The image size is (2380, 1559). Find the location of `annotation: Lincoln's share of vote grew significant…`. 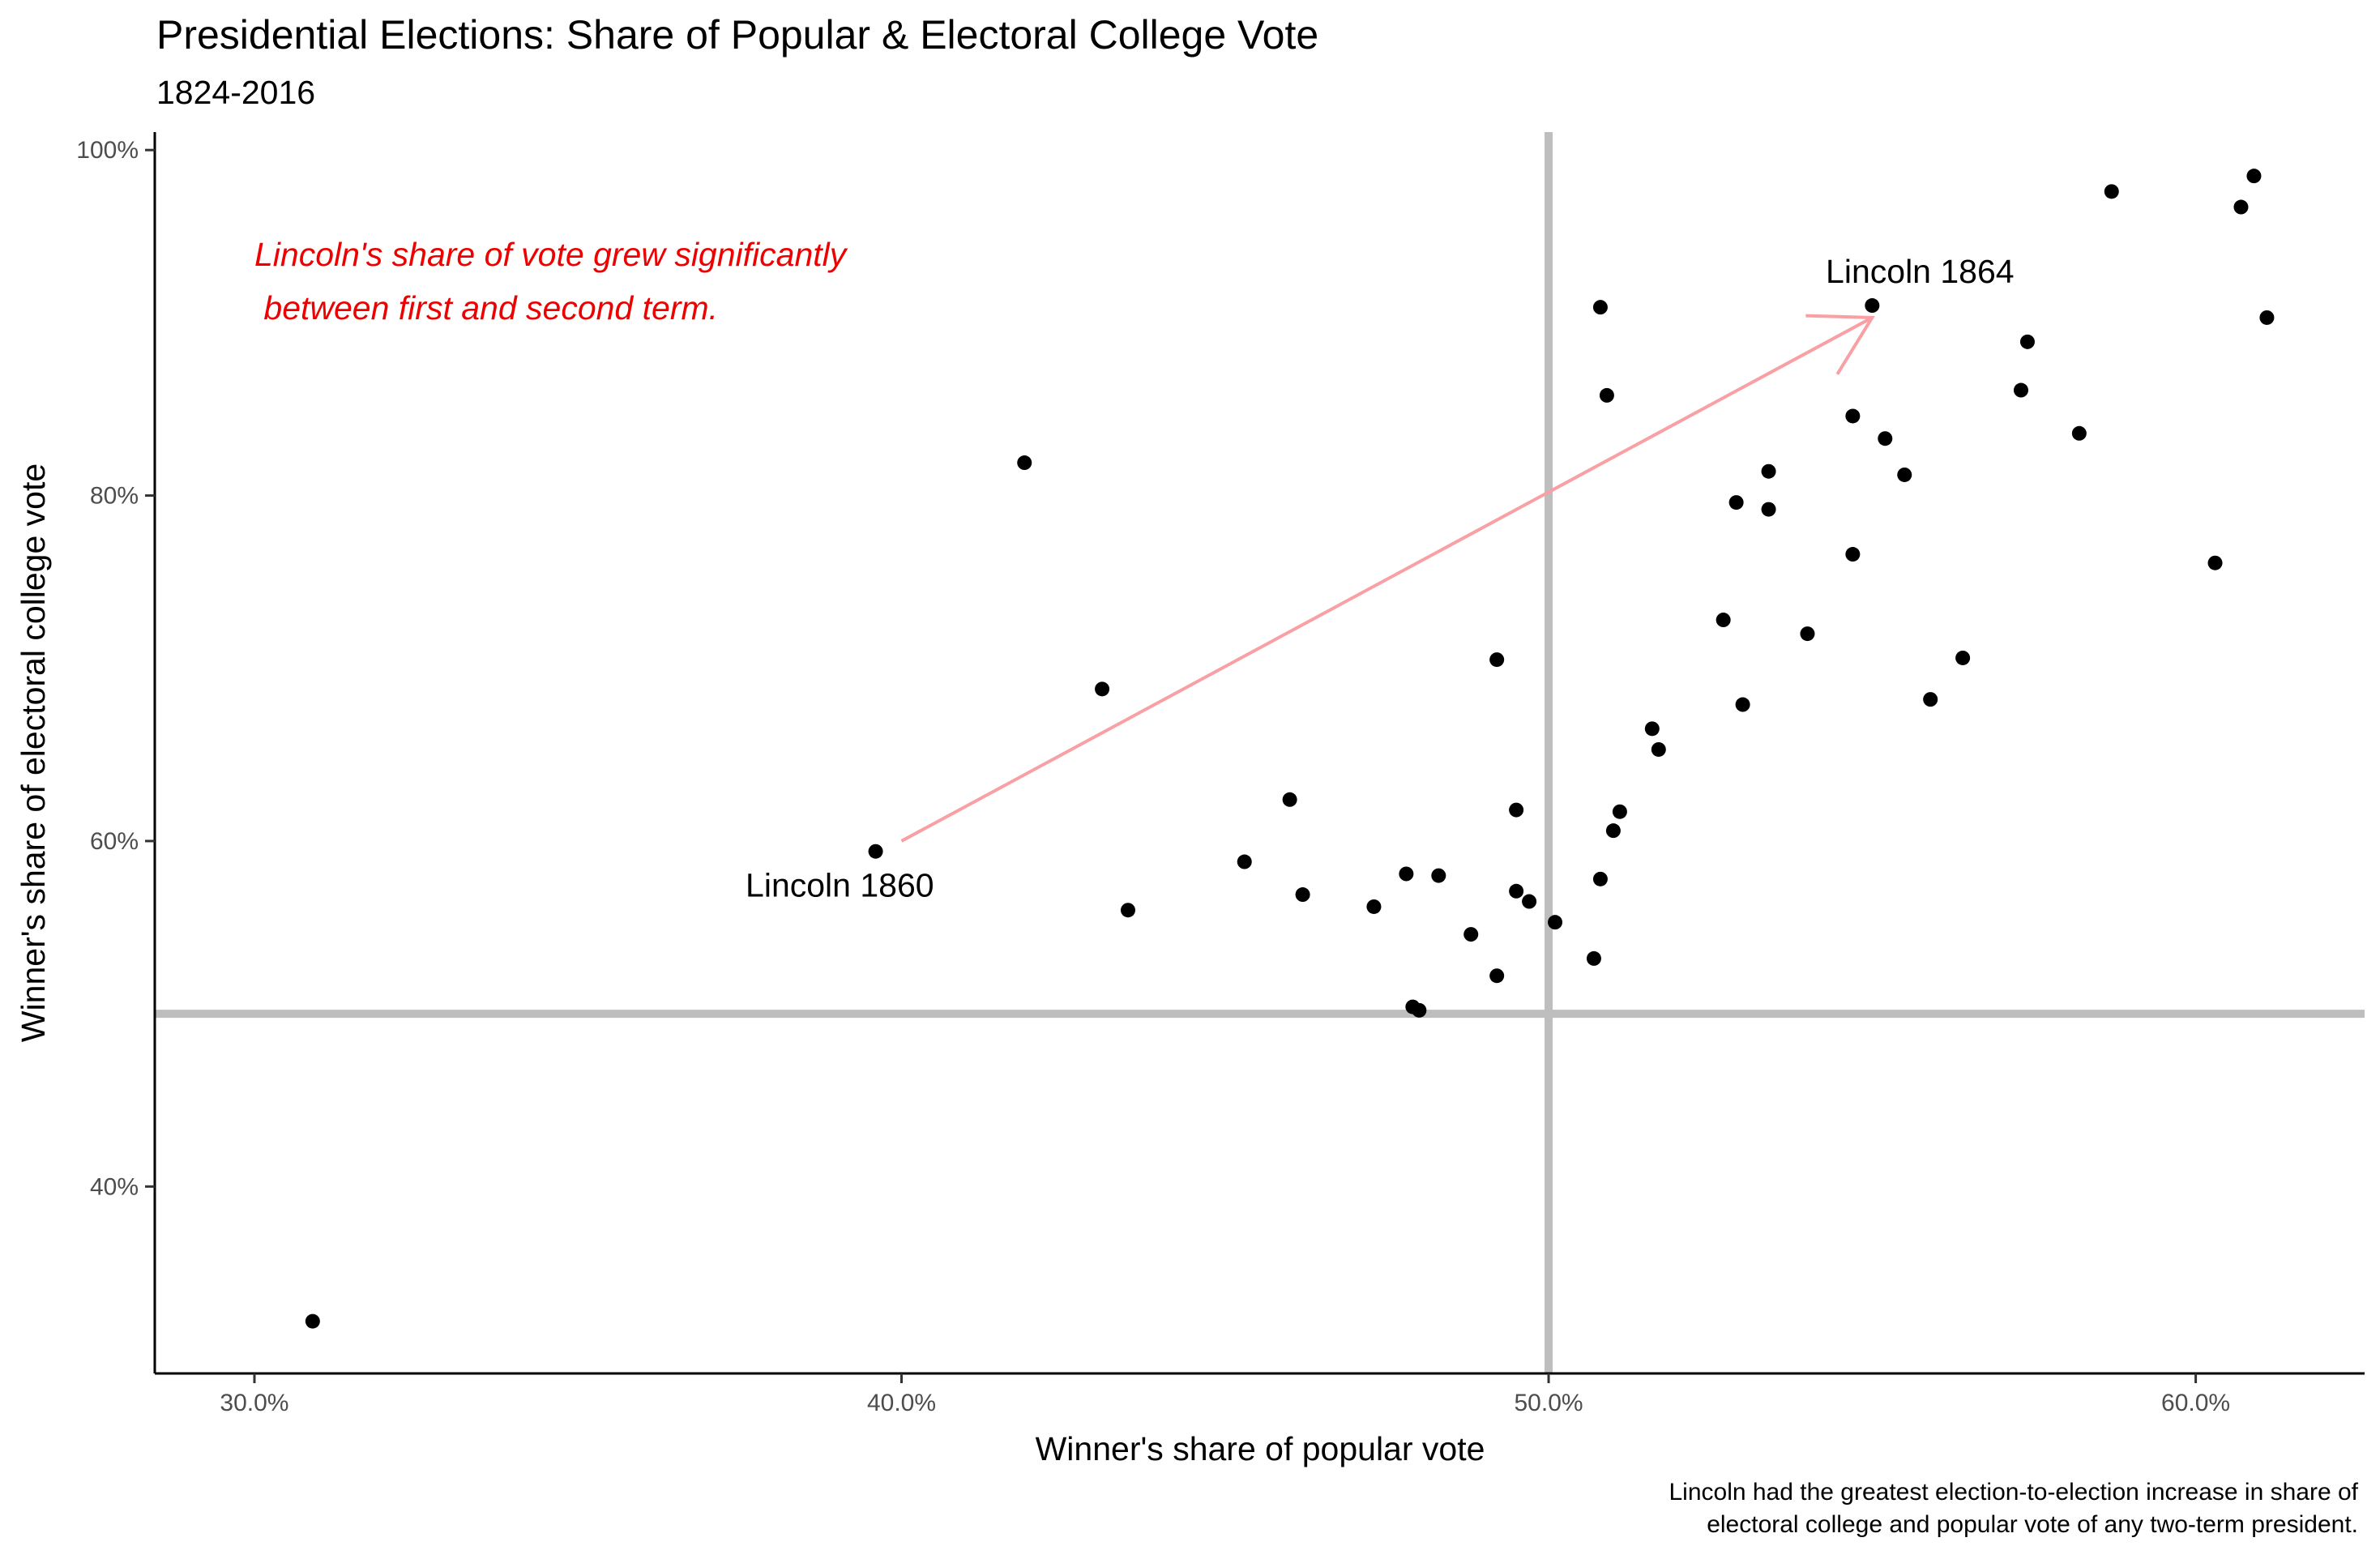

annotation: Lincoln's share of vote grew significant… is located at coordinates (551, 281).